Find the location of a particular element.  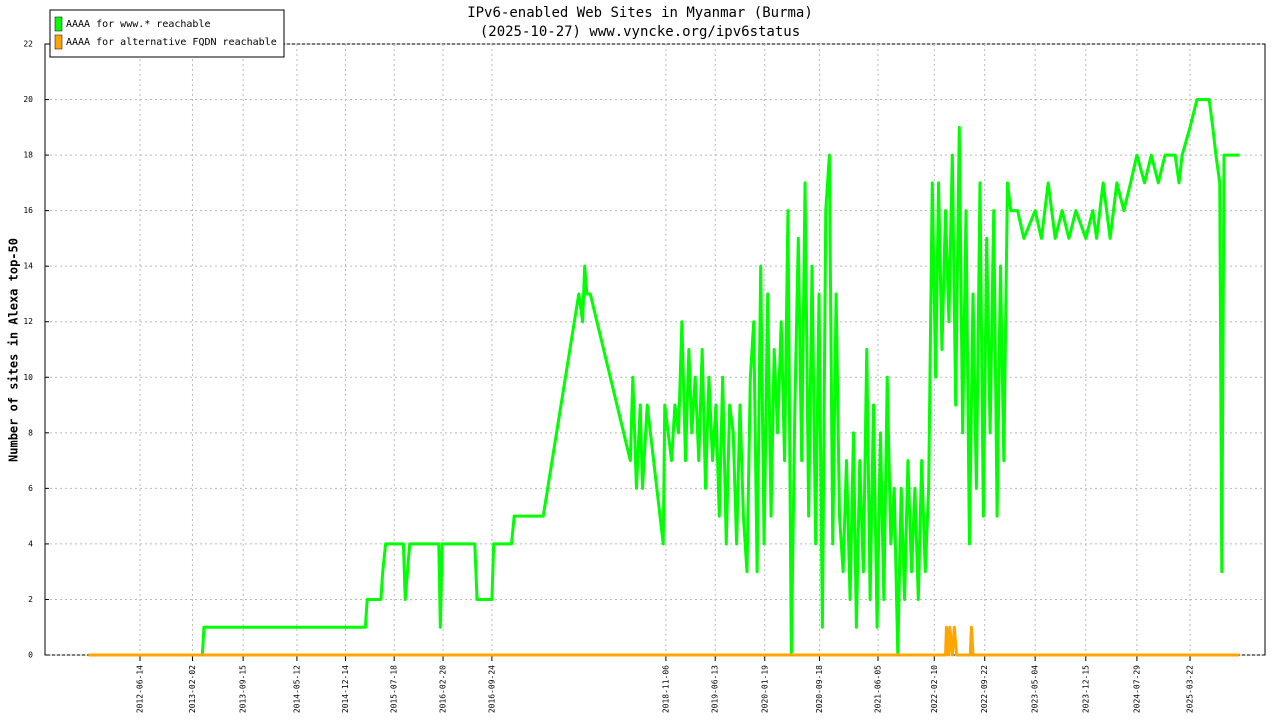

series-line is located at coordinates (664, 641).